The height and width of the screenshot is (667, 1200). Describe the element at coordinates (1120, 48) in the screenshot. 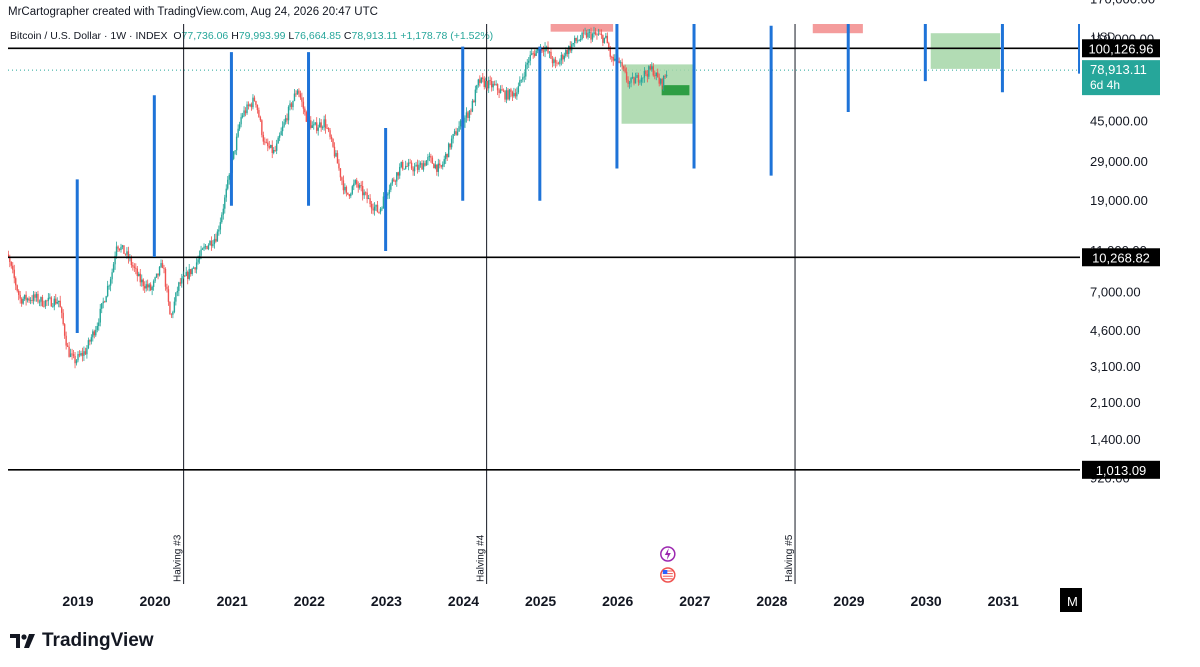

I see `level-label: 100,126.96` at that location.